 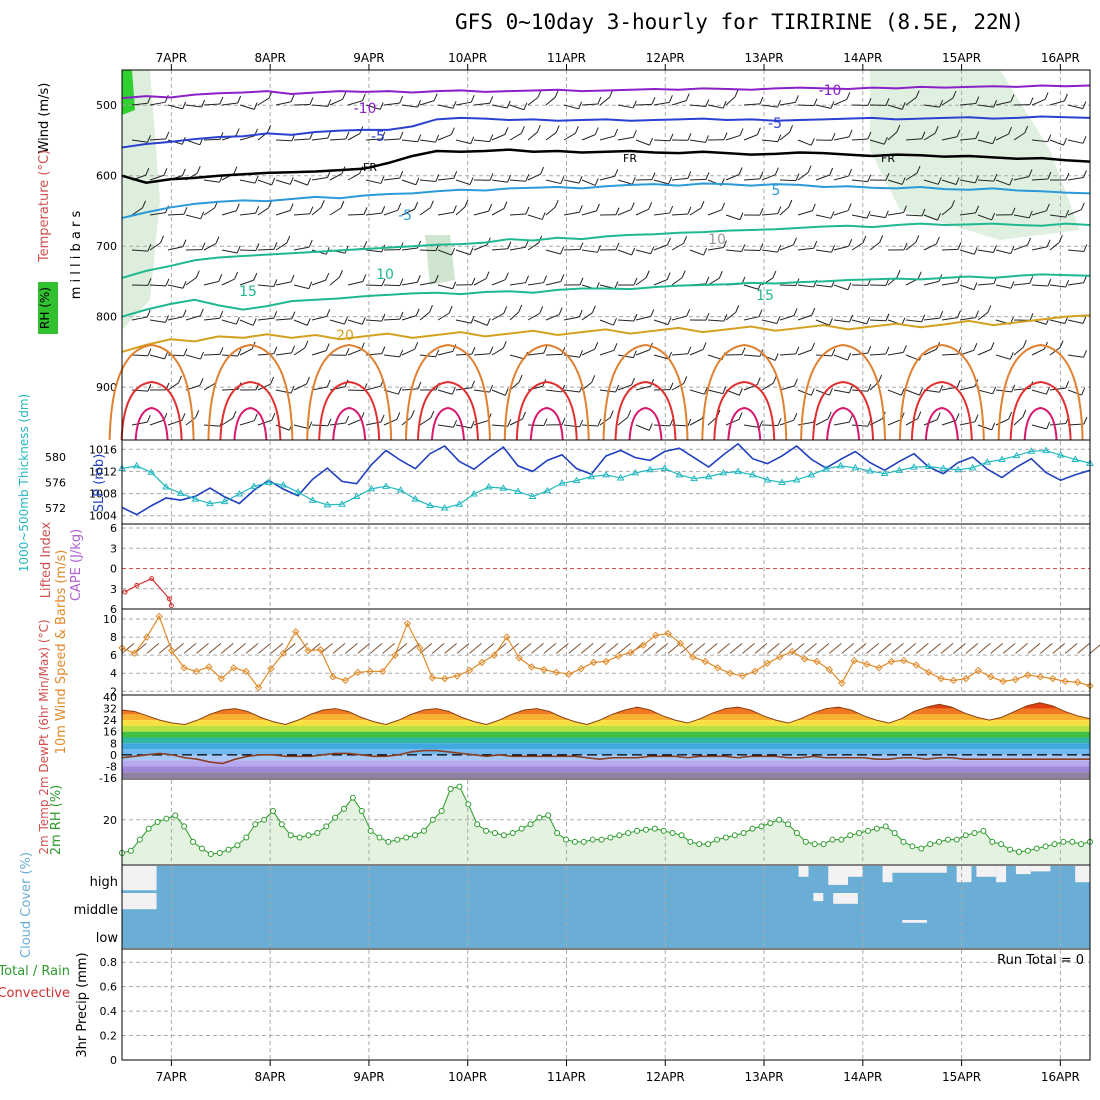 What do you see at coordinates (717, 240) in the screenshot?
I see `contour-label: 10` at bounding box center [717, 240].